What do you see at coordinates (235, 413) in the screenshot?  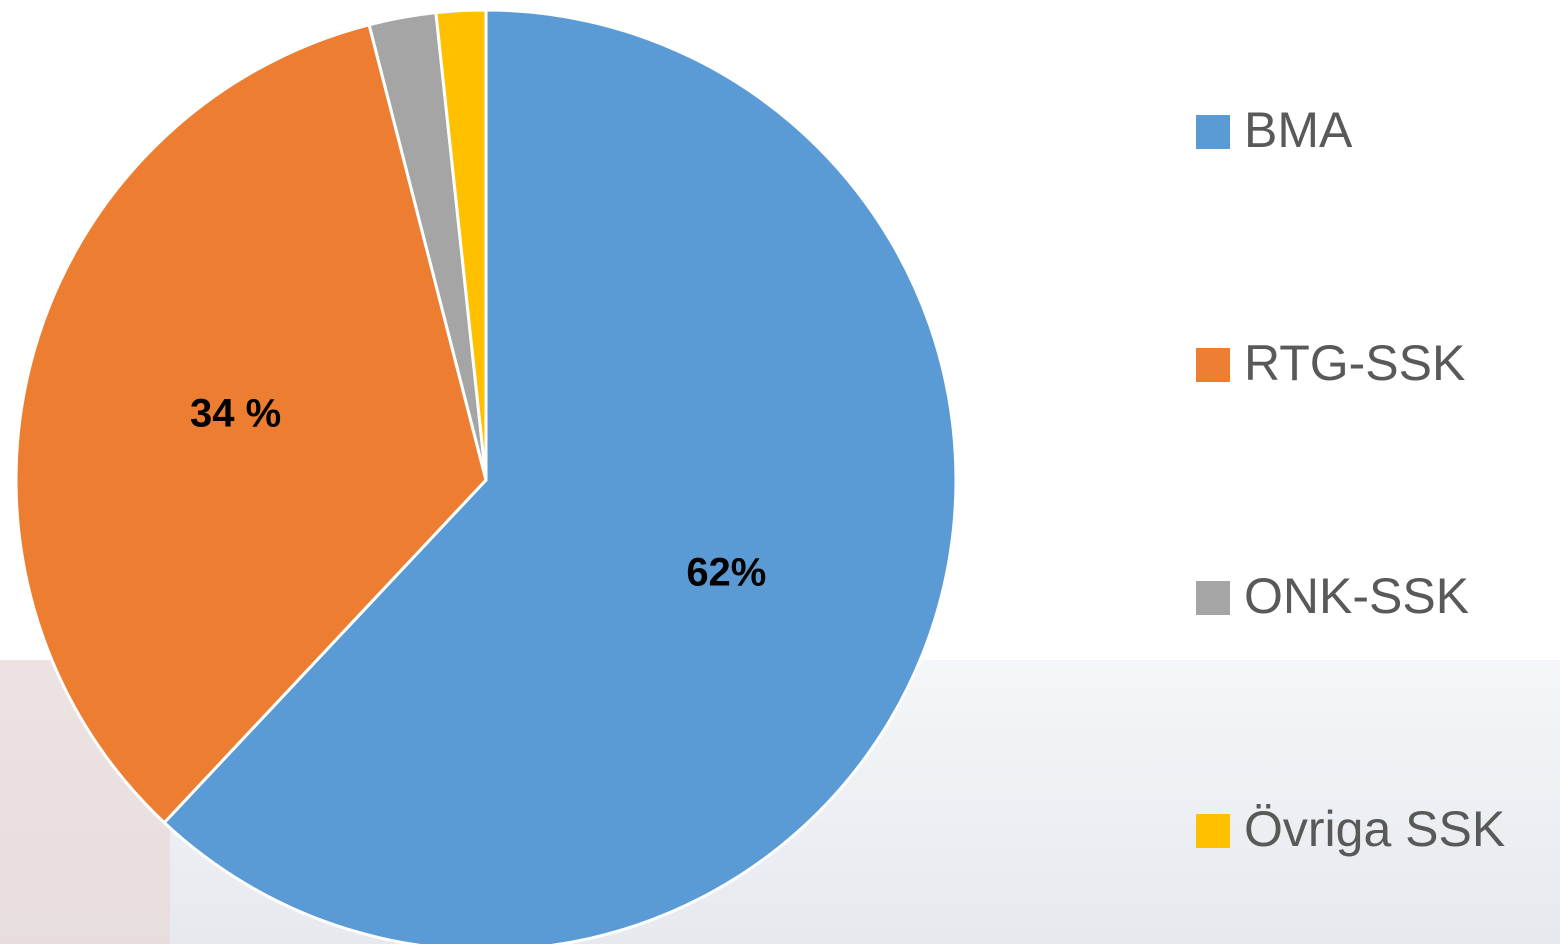 I see `data-label: 34 %` at bounding box center [235, 413].